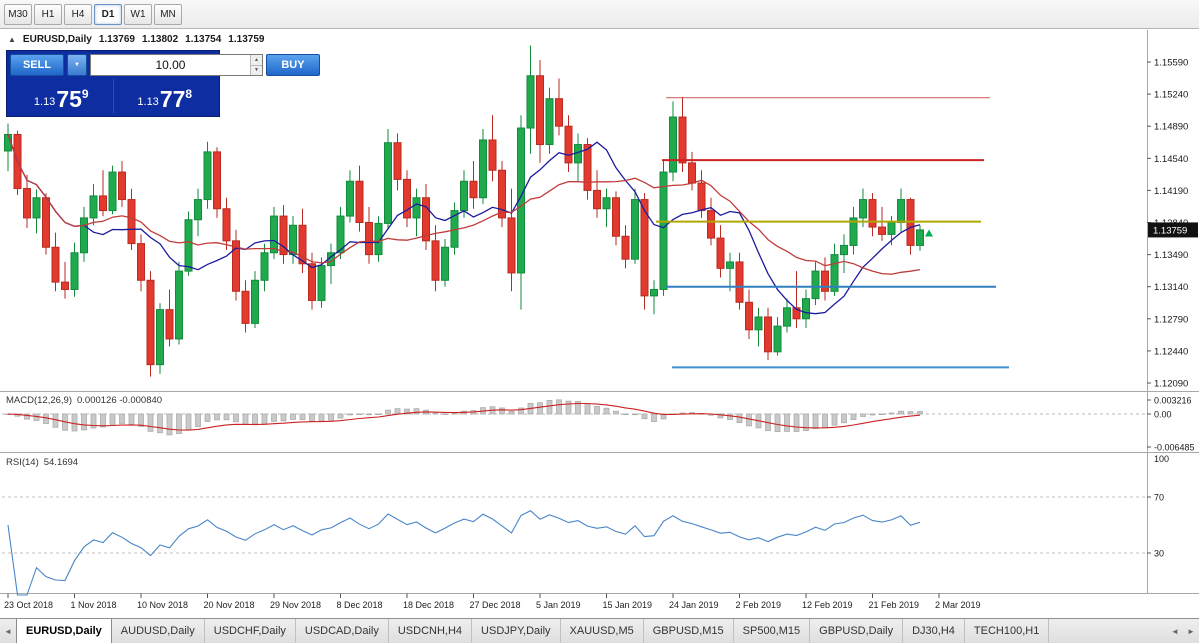 This screenshot has width=1199, height=643. Describe the element at coordinates (516, 631) in the screenshot. I see `symbol-tab: USDJPY,Daily` at that location.